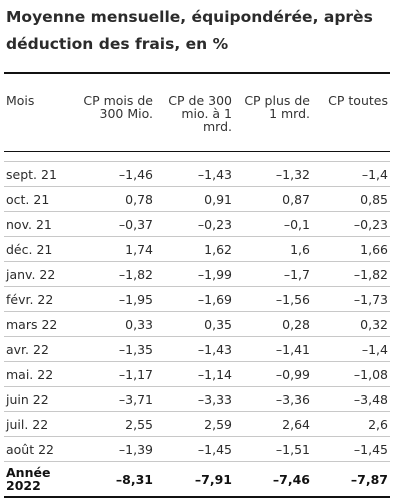 This screenshot has height=498, width=400. Describe the element at coordinates (115, 224) in the screenshot. I see `value-cell: –0,37` at that location.